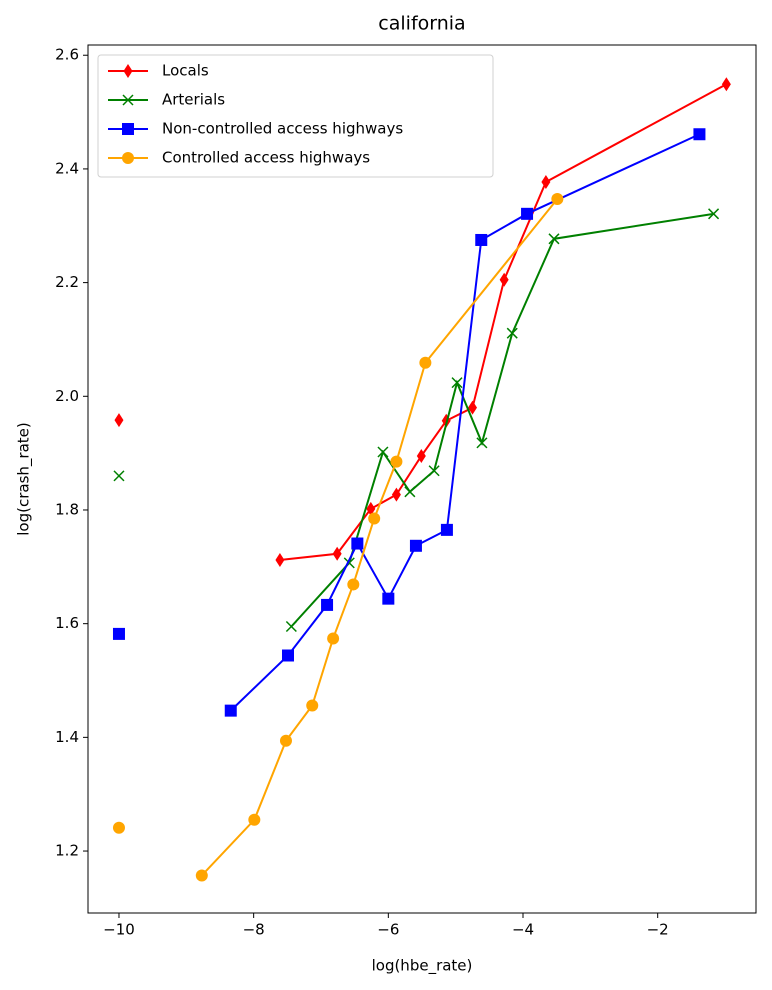  I want to click on x-tick-label: −10, so click(119, 930).